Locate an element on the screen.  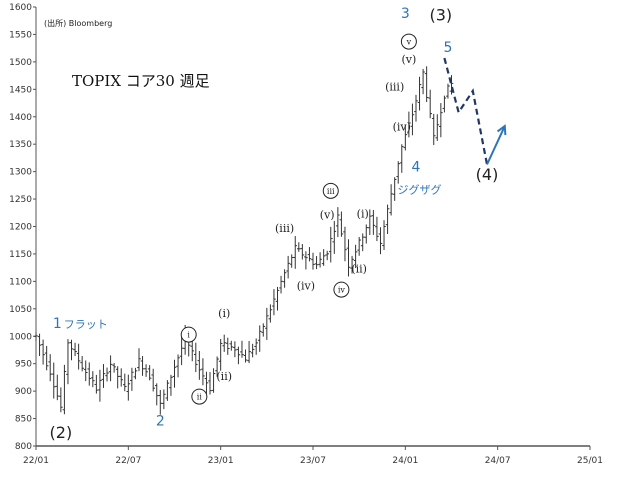
y-tick-label: 1550 is located at coordinates (20, 35).